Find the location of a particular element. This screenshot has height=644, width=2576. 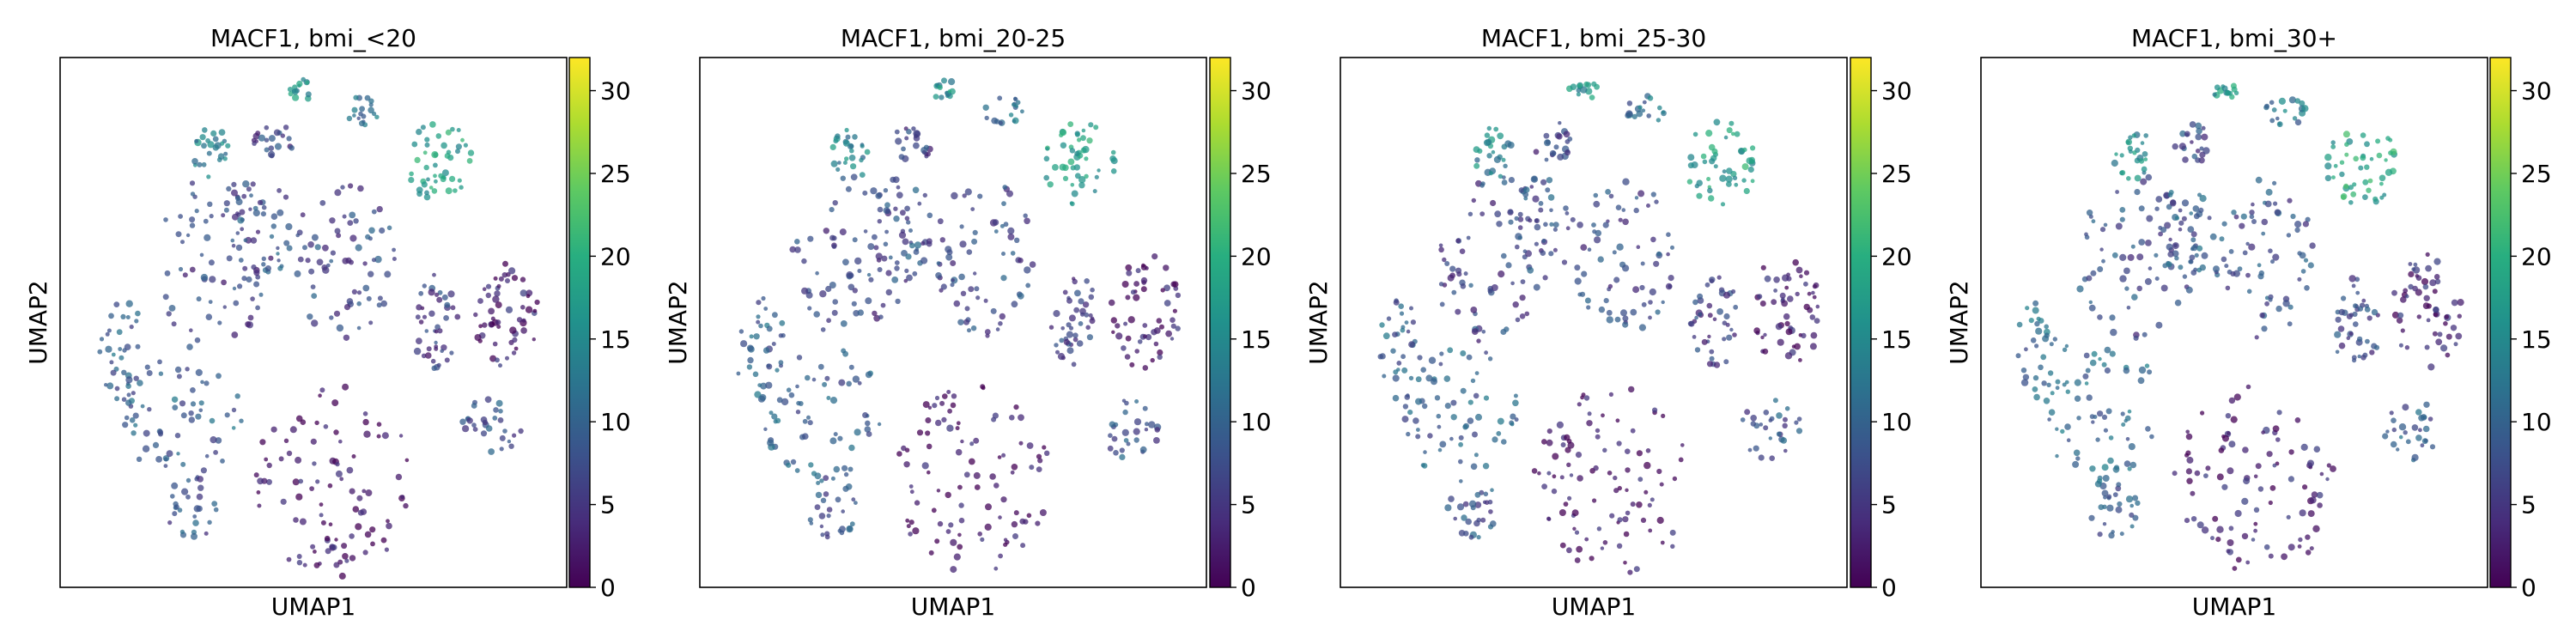

colorbar-tick-label: 0 is located at coordinates (608, 588).